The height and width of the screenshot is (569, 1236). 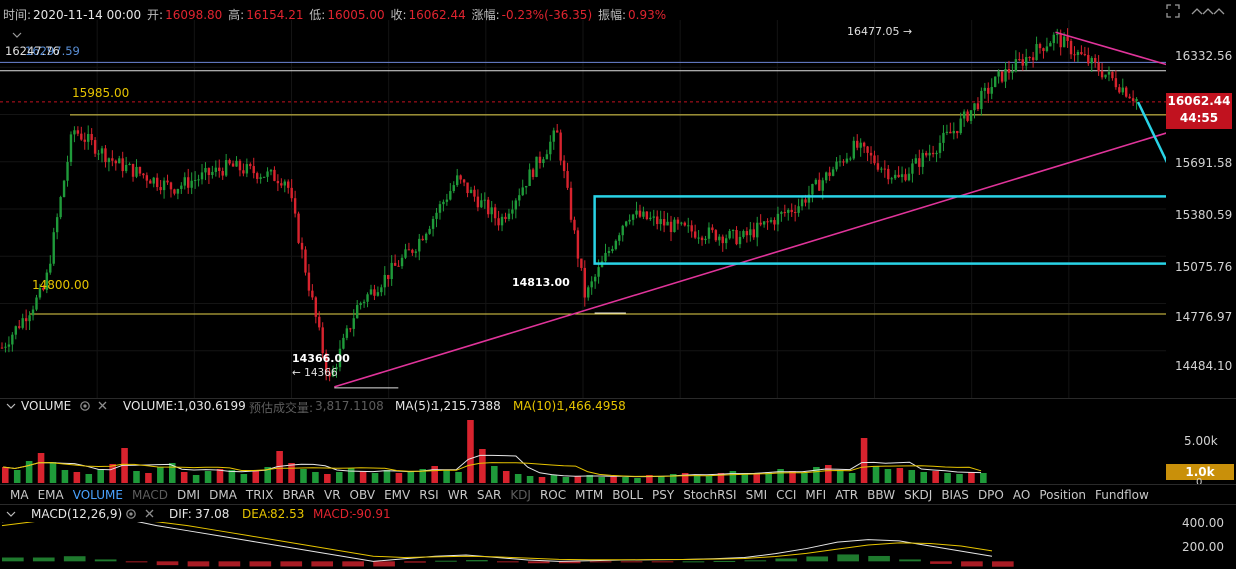 I want to click on macd-dea-line, so click(x=497, y=541).